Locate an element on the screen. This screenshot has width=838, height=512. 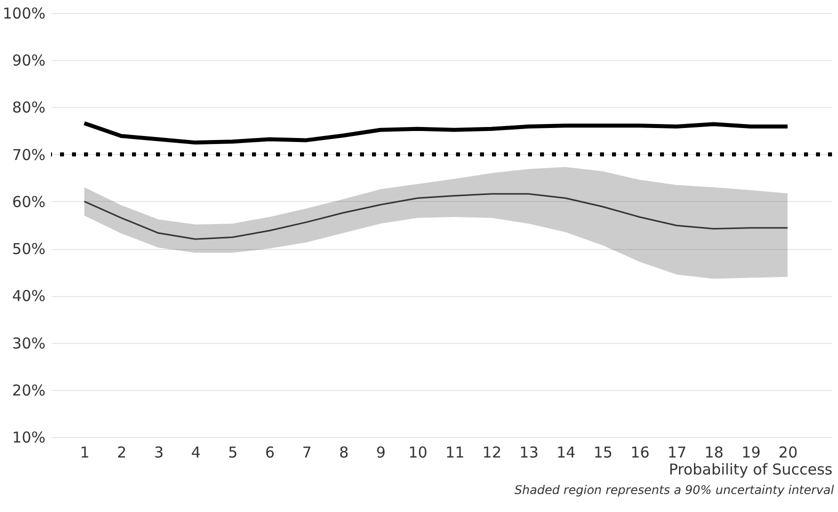
x-tick-label: 10 is located at coordinates (418, 453).